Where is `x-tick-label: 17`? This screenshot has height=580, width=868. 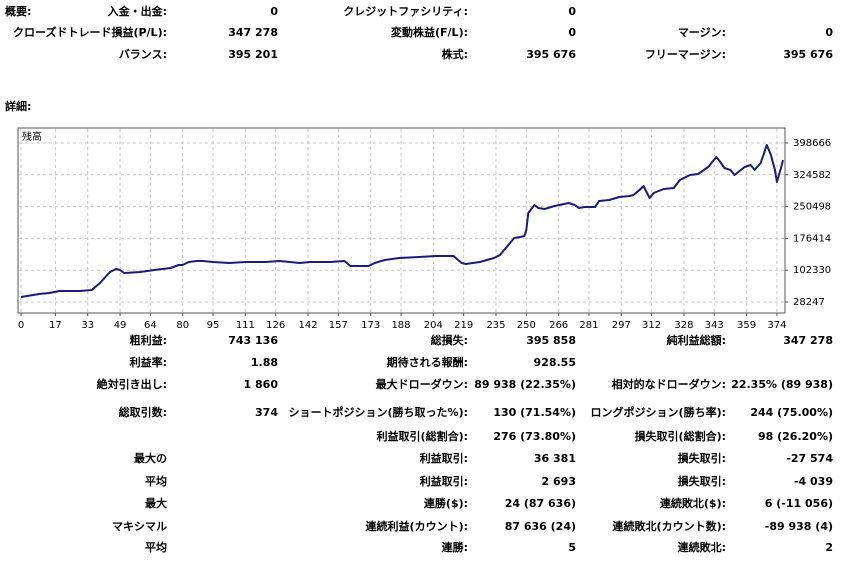
x-tick-label: 17 is located at coordinates (55, 325).